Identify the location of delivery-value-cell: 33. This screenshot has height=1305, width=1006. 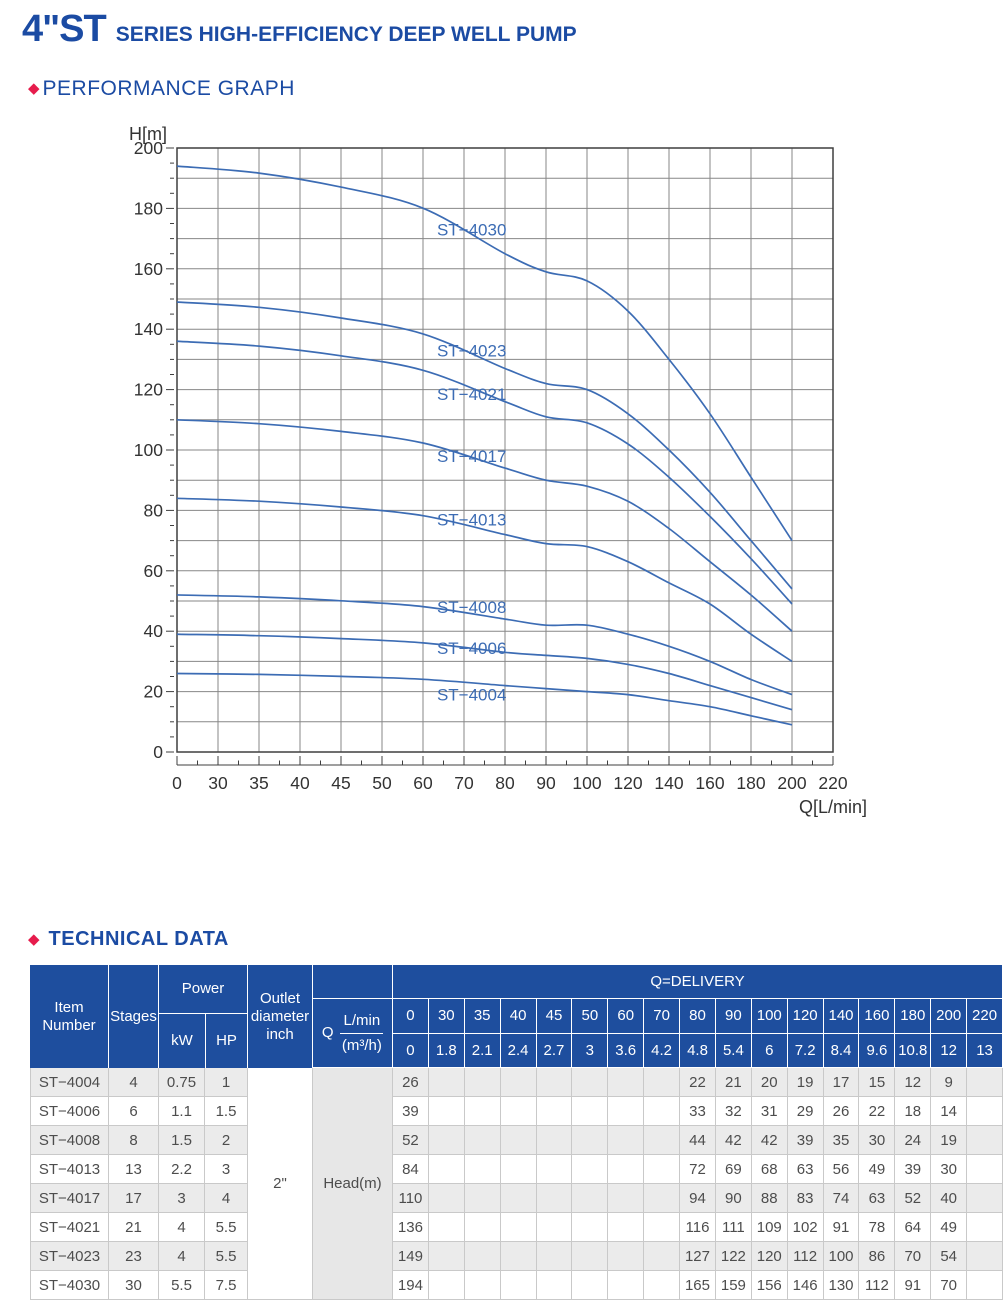
(698, 1111).